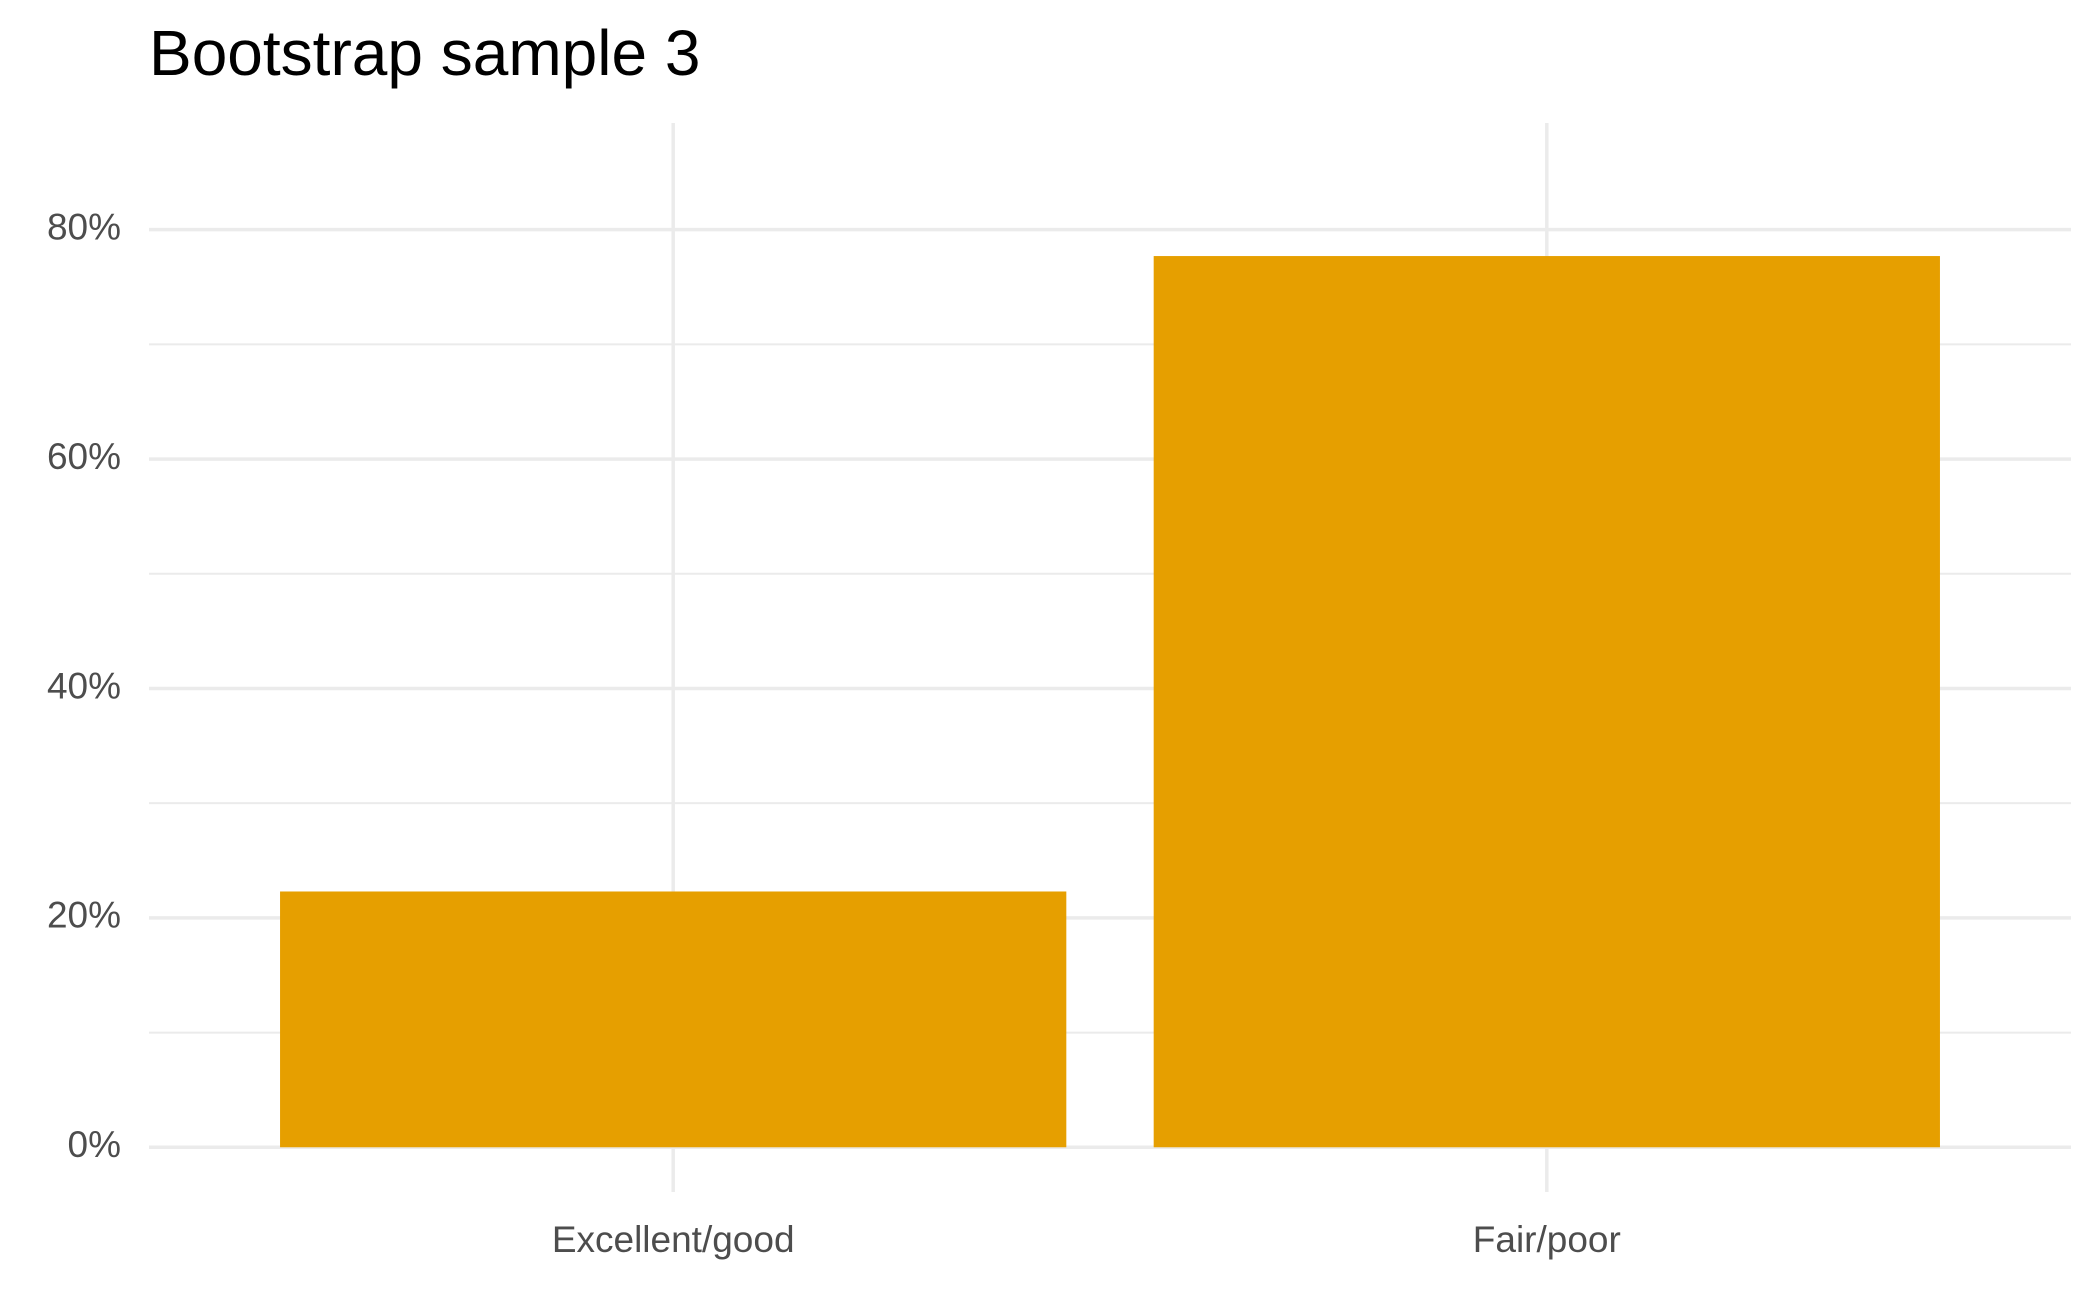  Describe the element at coordinates (1547, 1239) in the screenshot. I see `x-tick-label: Fair/poor` at that location.